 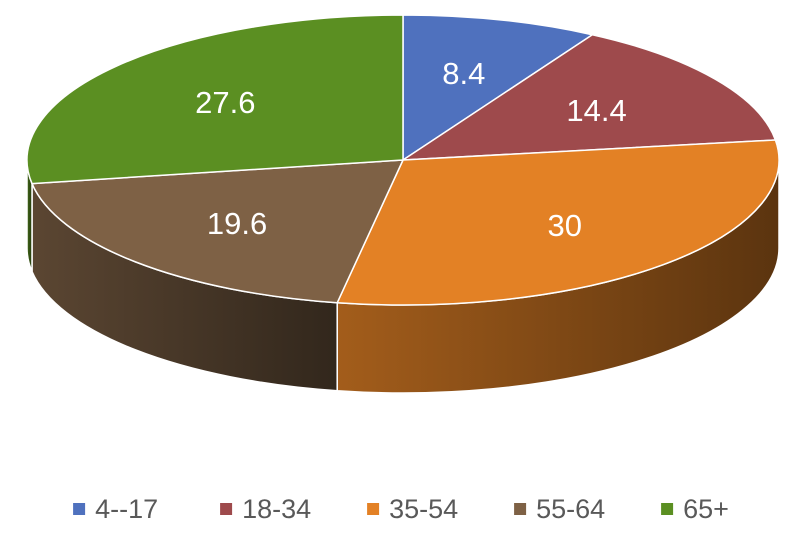 I want to click on legend: 4--17 18-34 35-54 55-64 65+, so click(x=401, y=509).